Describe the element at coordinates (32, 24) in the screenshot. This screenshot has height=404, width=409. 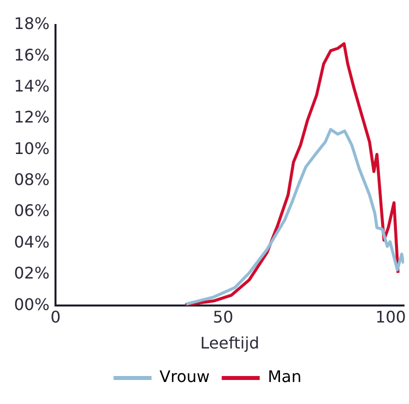
I see `y-tick-label: 18%` at that location.